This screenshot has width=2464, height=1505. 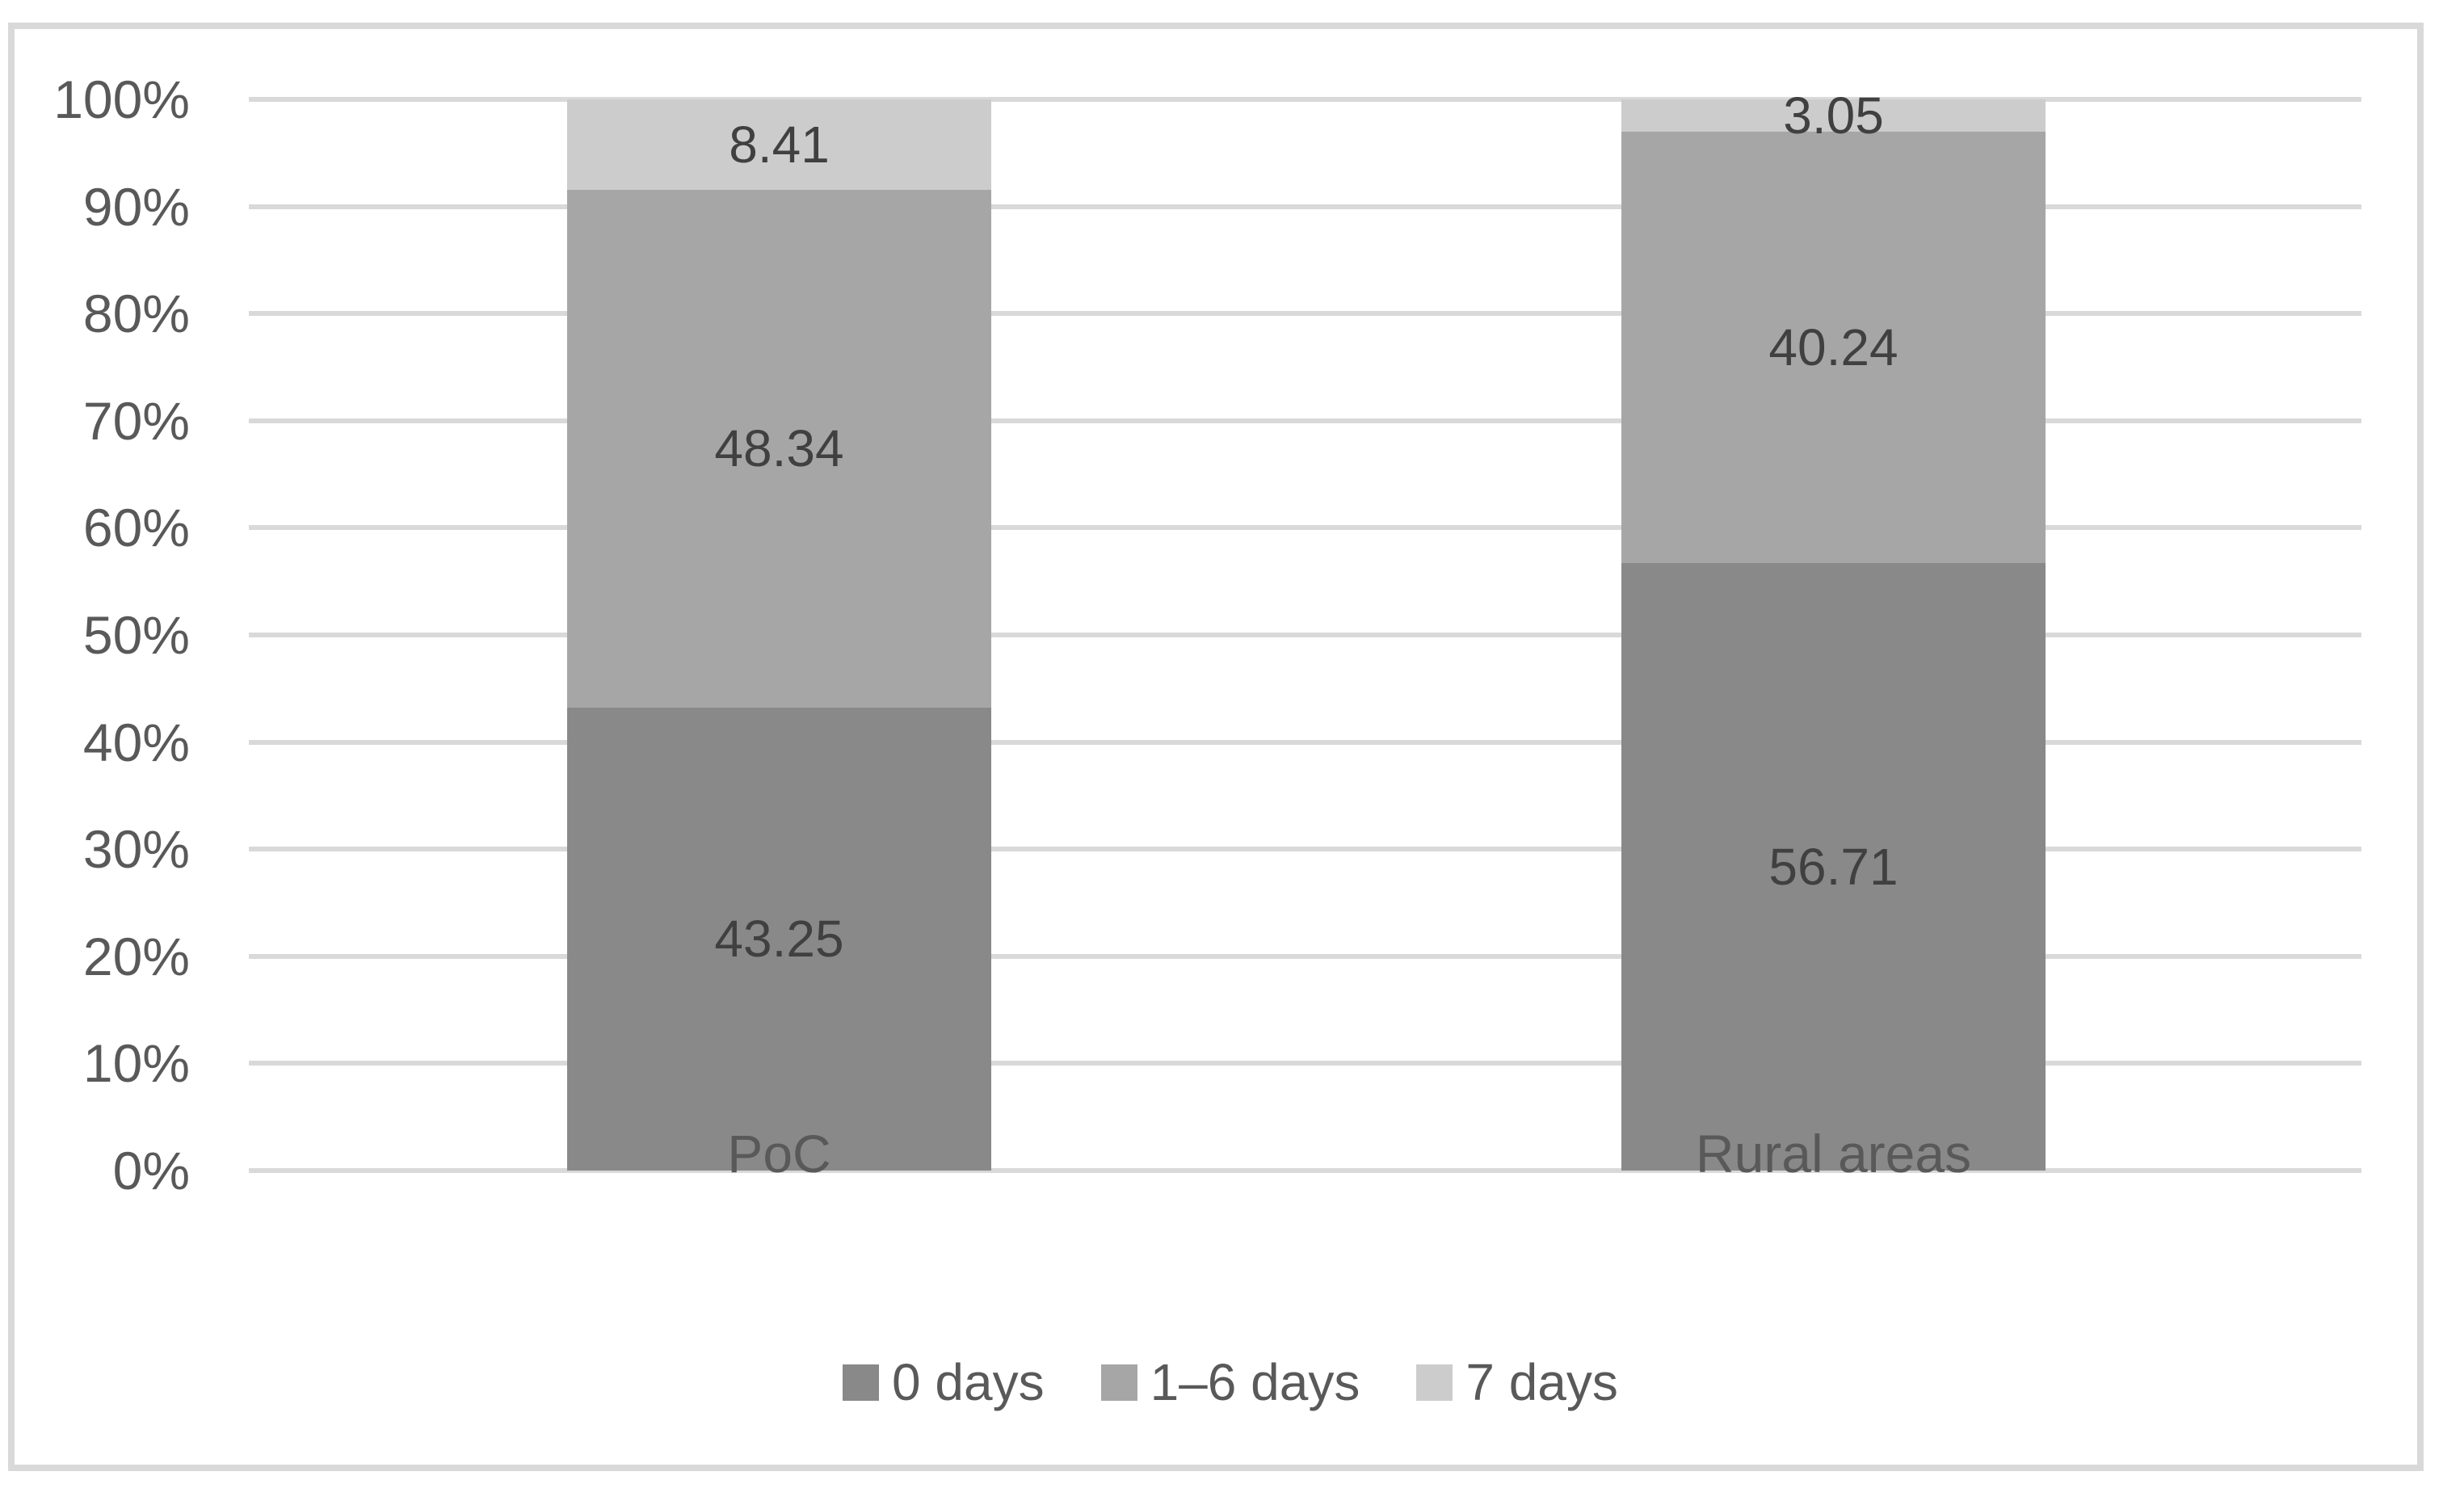 What do you see at coordinates (151, 1170) in the screenshot?
I see `y-tick-label: 0%` at bounding box center [151, 1170].